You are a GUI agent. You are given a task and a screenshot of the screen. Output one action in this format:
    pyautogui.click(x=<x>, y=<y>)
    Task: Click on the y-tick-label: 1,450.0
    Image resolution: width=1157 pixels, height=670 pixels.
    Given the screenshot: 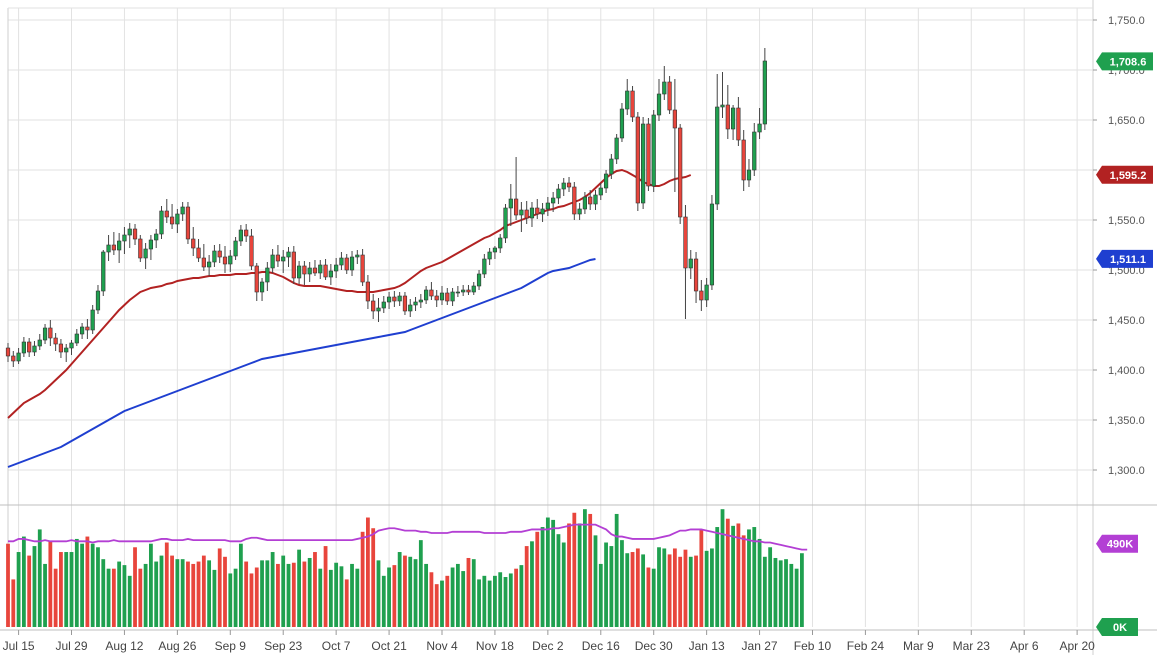 What is the action you would take?
    pyautogui.click(x=1126, y=321)
    